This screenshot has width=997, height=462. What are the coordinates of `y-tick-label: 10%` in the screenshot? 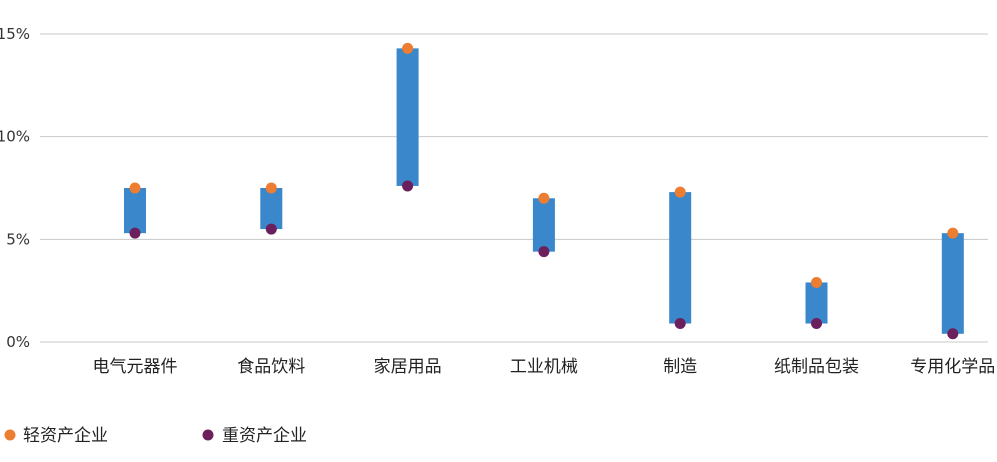 It's located at (15, 137).